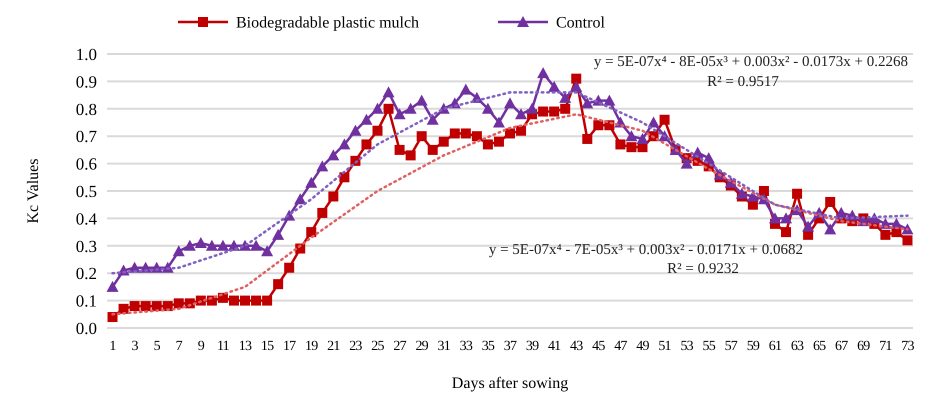 Image resolution: width=947 pixels, height=410 pixels. Describe the element at coordinates (645, 250) in the screenshot. I see `annotation: y = 5E-07x⁴ - 7E-05x³ + 0.003x² - 0.0171x + 0.0682` at that location.